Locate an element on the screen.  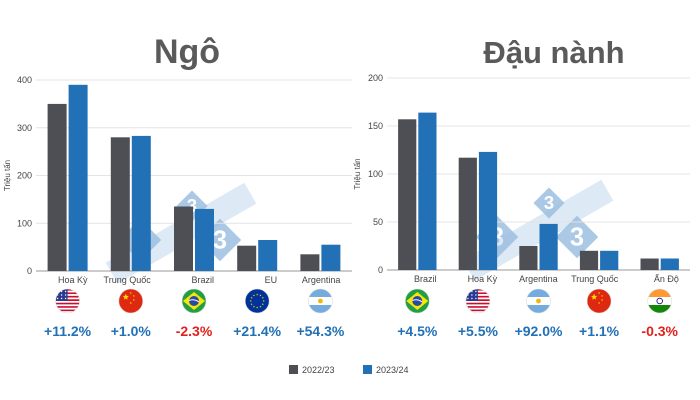
legend-item-2023-24: 2023/24 is located at coordinates (386, 370).